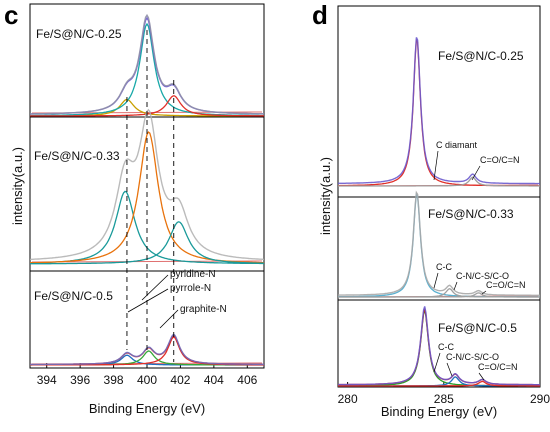  Describe the element at coordinates (320, 15) in the screenshot. I see `panel-d-letter: d` at that location.